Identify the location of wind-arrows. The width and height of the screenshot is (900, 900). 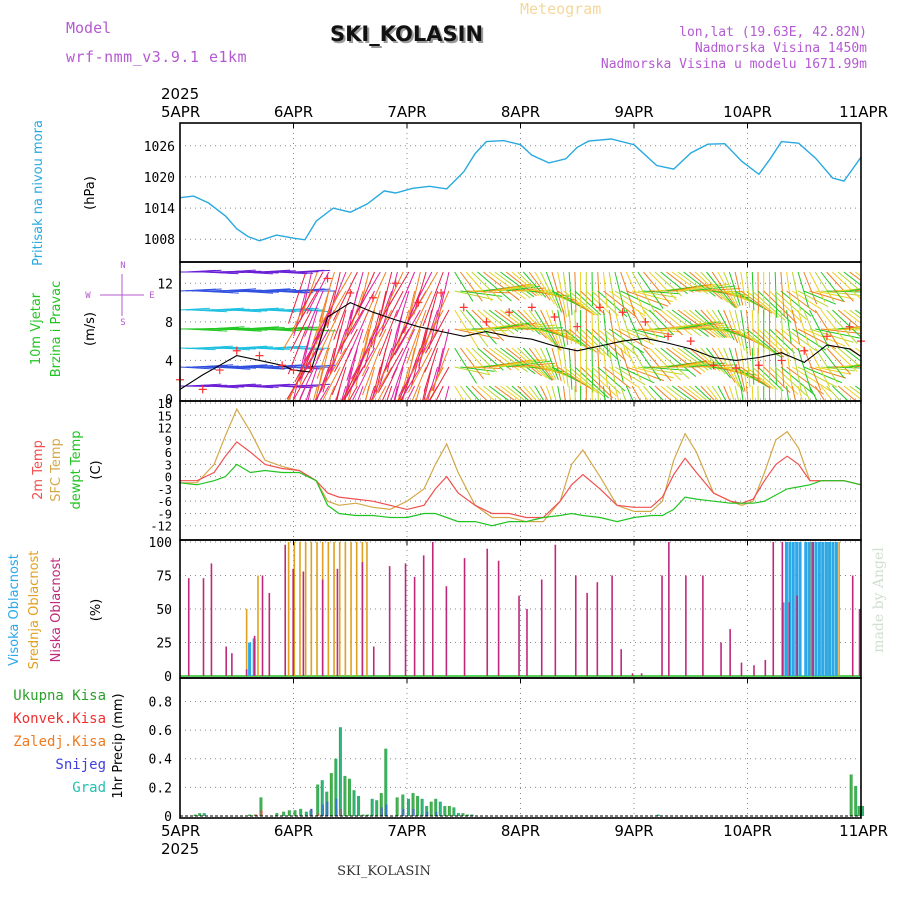
(520, 335).